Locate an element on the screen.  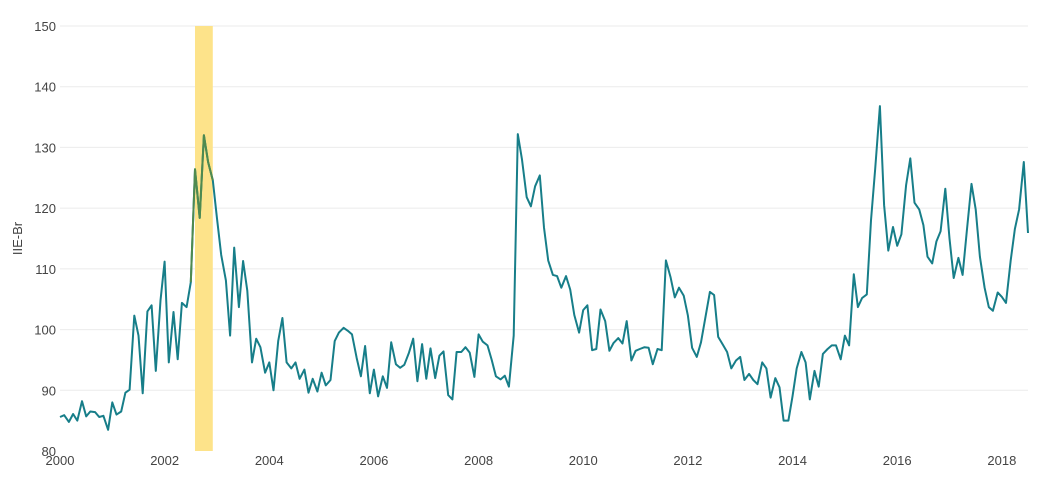
highlight-band is located at coordinates (203, 238).